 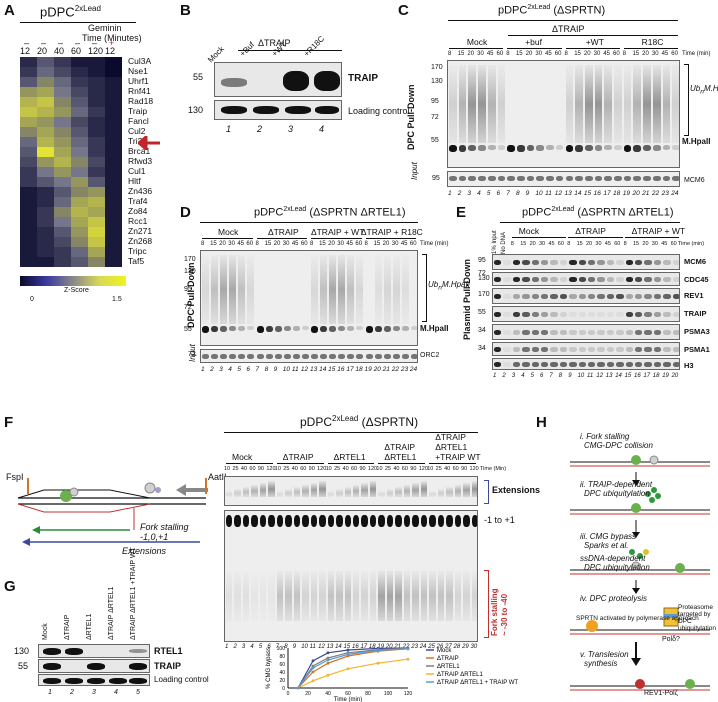 What do you see at coordinates (70, 12) in the screenshot?
I see `panel-a-title: pDPC2xLead` at bounding box center [70, 12].